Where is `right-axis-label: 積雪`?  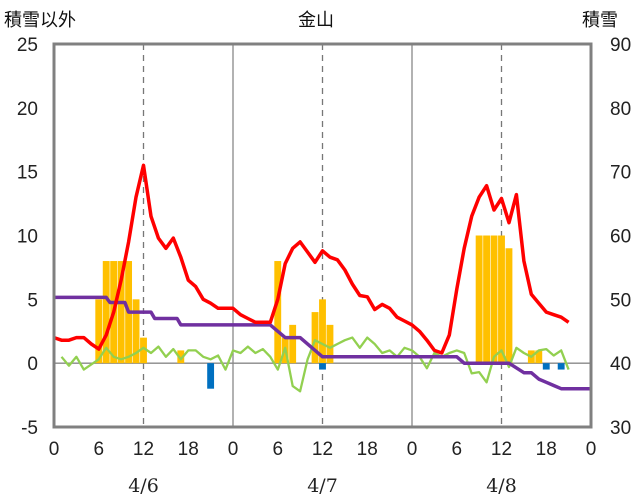 right-axis-label: 積雪 is located at coordinates (600, 20).